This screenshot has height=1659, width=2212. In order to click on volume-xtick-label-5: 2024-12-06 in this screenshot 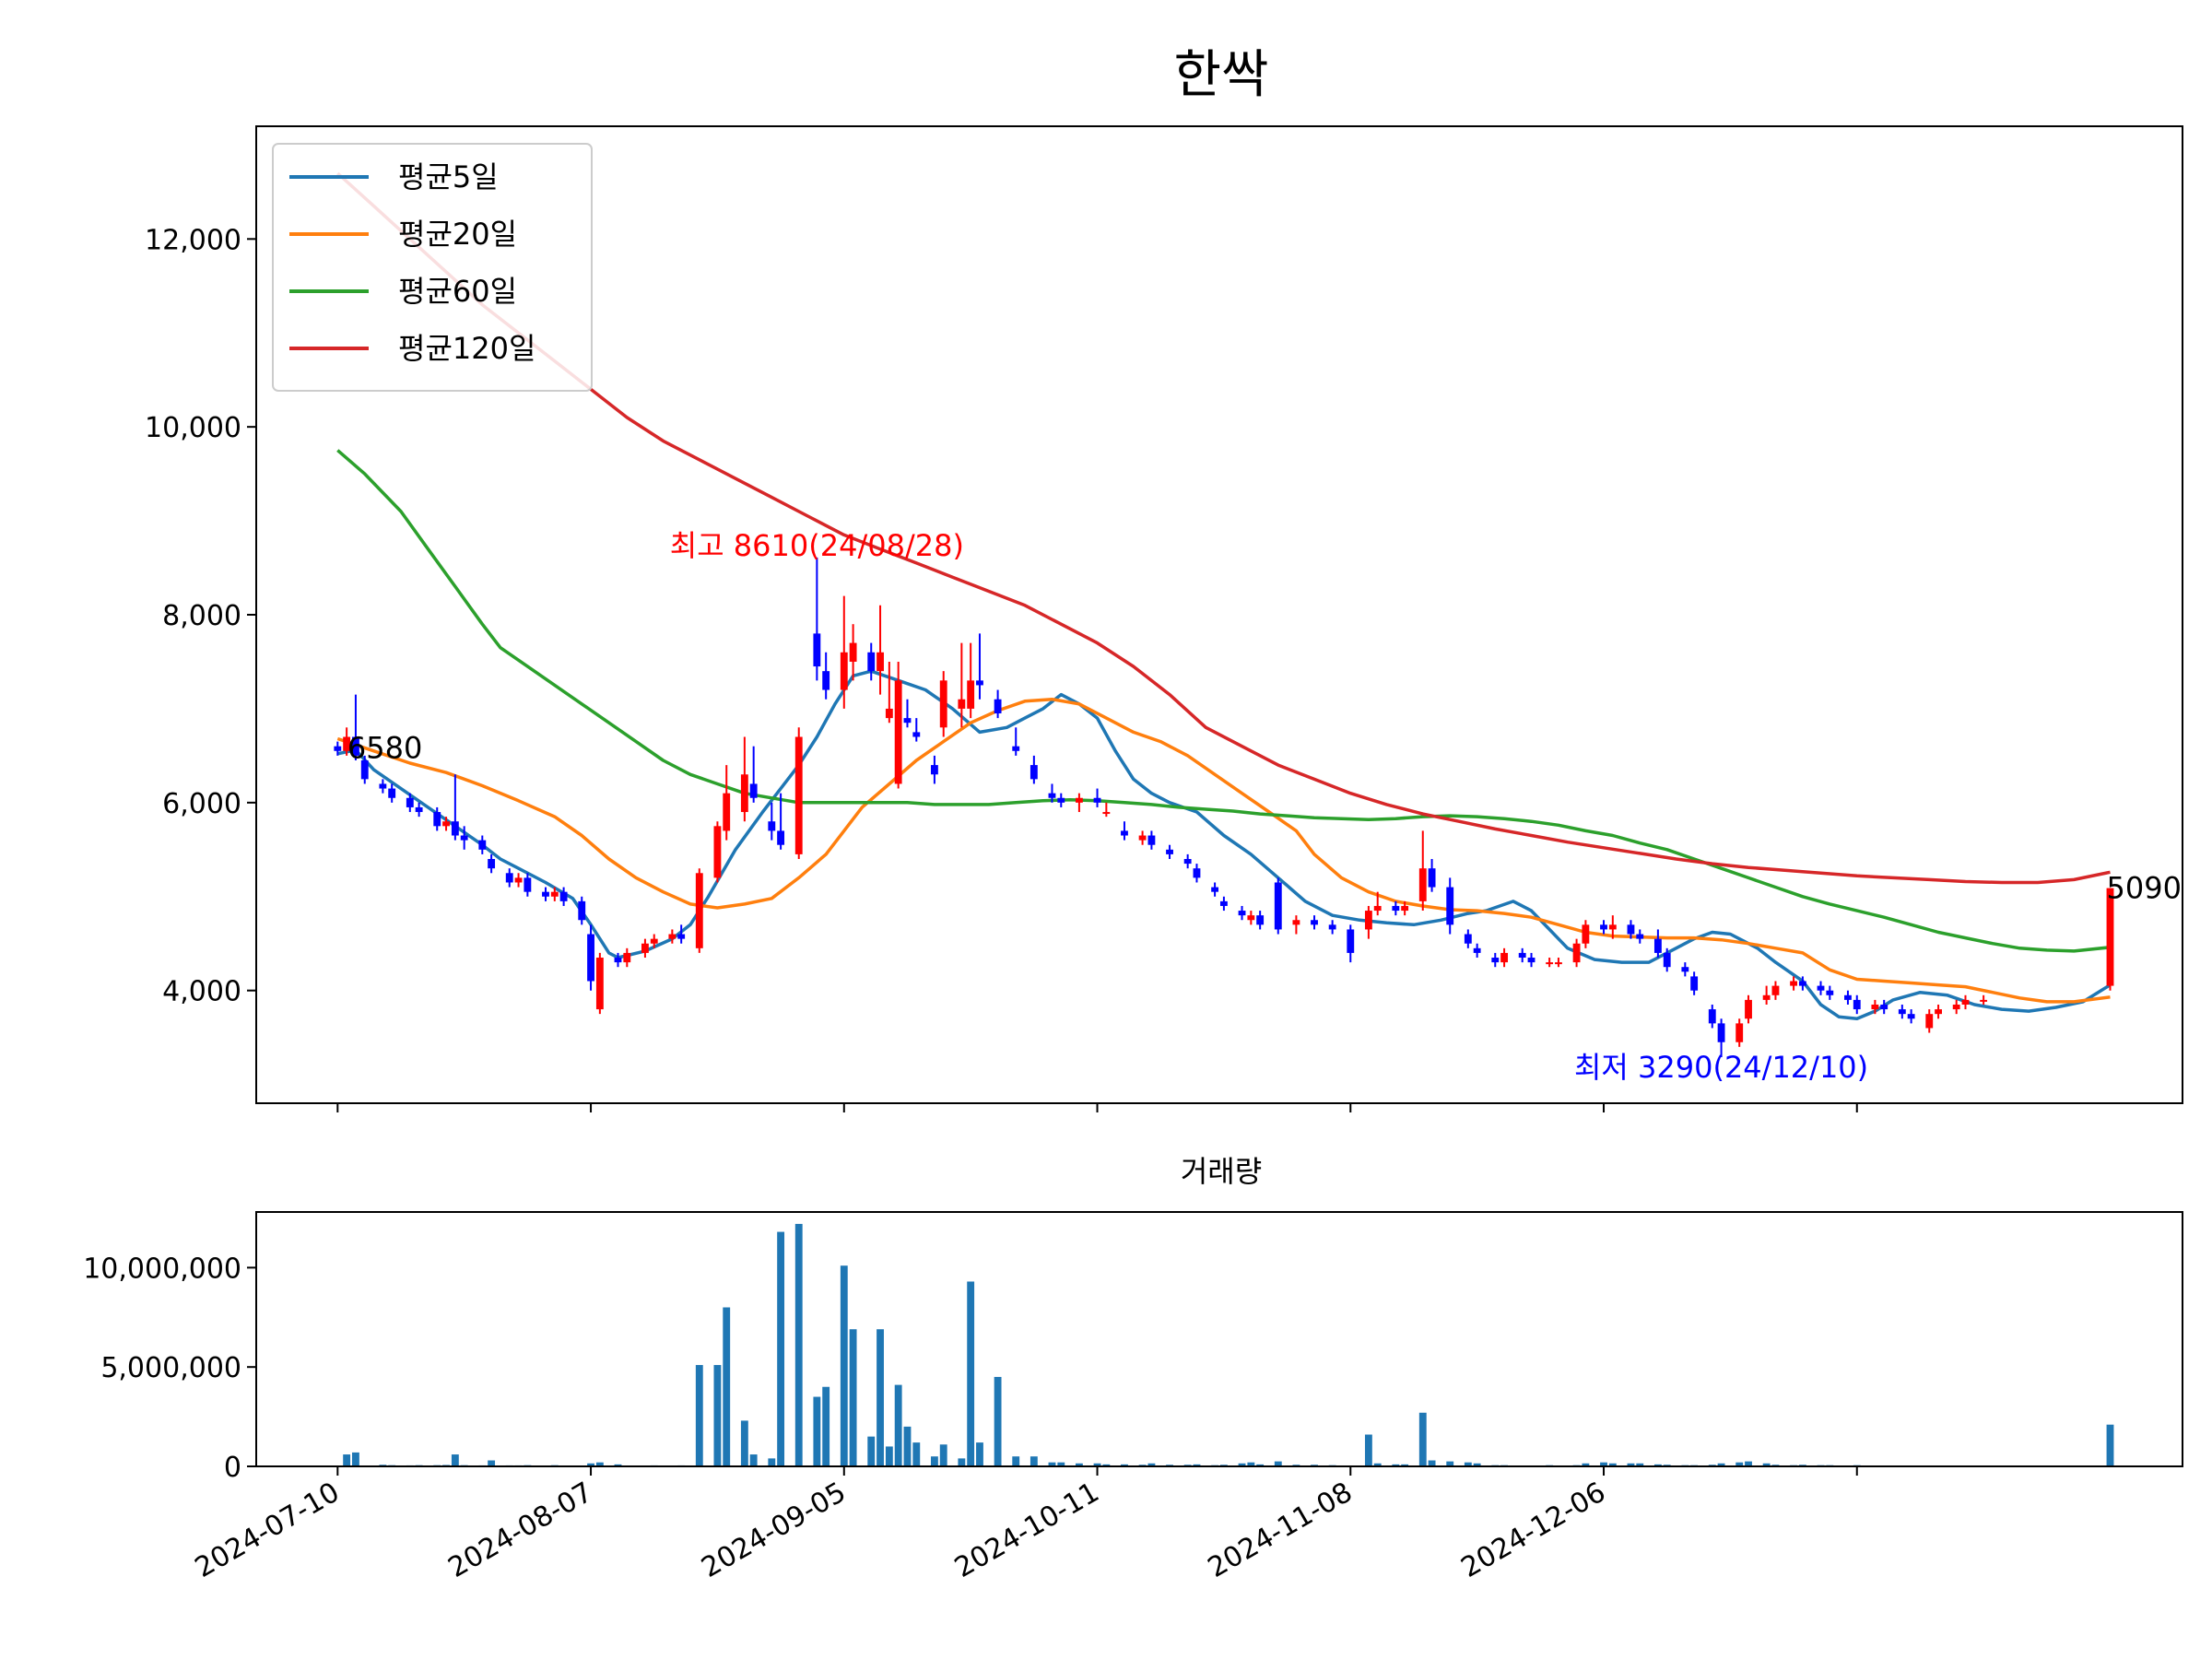, I will do `click(1533, 1530)`.